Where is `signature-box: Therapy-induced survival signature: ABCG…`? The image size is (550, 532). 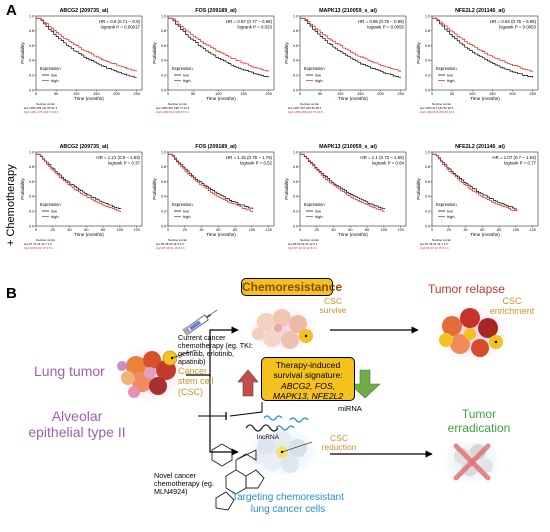
signature-box: Therapy-induced survival signature: ABCG… is located at coordinates (308, 379).